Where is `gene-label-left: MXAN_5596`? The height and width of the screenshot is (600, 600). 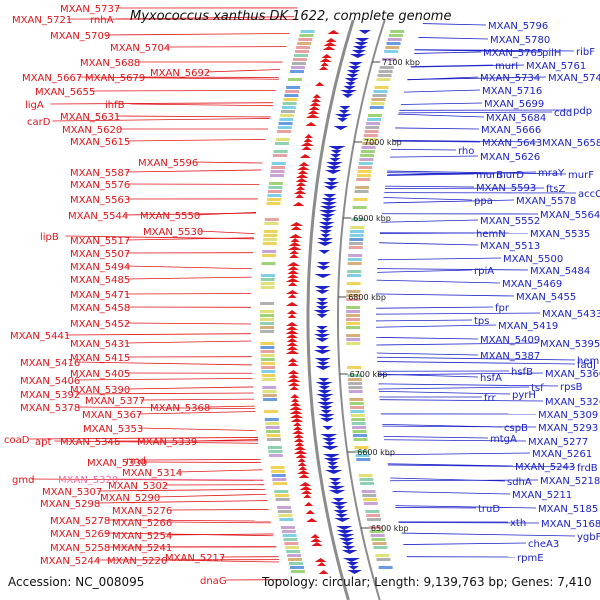 gene-label-left: MXAN_5596 is located at coordinates (168, 163).